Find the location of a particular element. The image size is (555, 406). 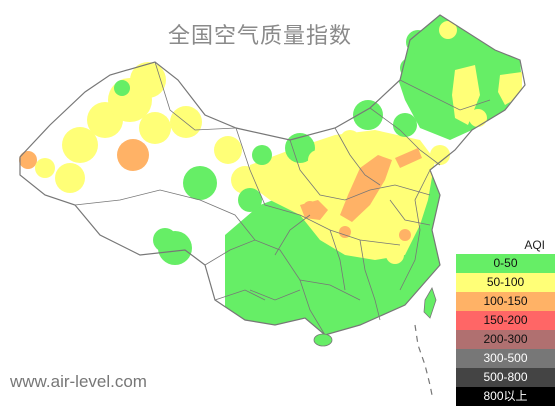

legend-item: 500-800 is located at coordinates (505, 377).